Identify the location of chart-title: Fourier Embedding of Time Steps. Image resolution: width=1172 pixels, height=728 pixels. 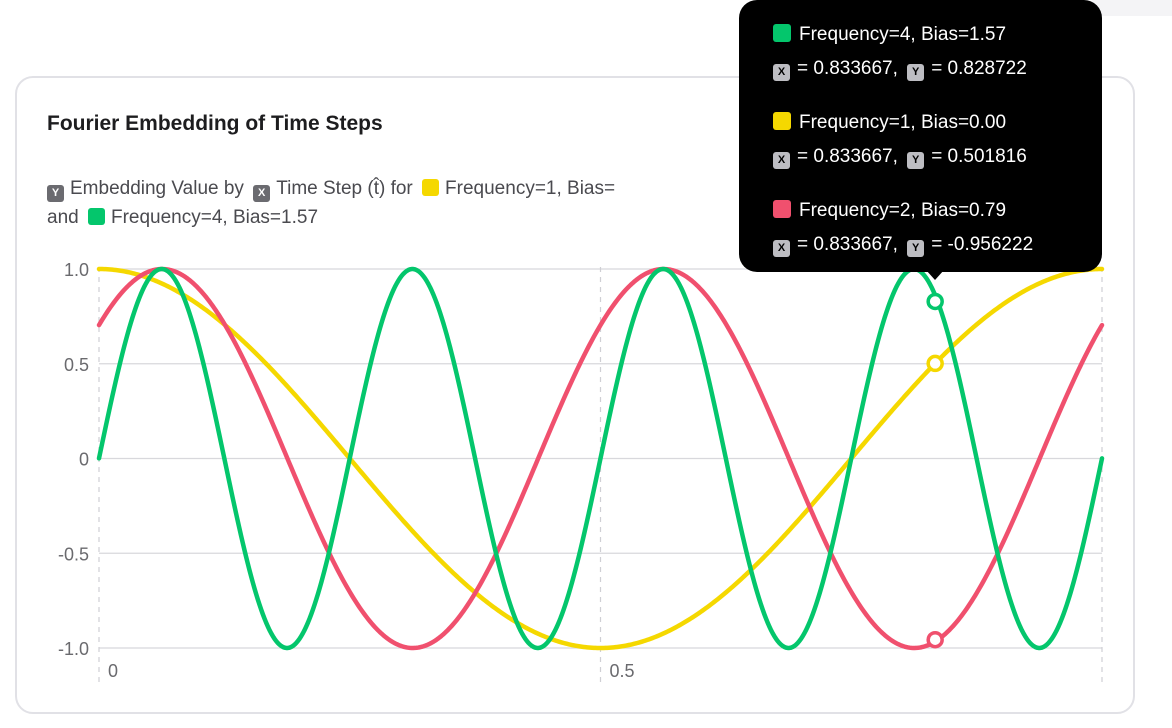
(215, 123).